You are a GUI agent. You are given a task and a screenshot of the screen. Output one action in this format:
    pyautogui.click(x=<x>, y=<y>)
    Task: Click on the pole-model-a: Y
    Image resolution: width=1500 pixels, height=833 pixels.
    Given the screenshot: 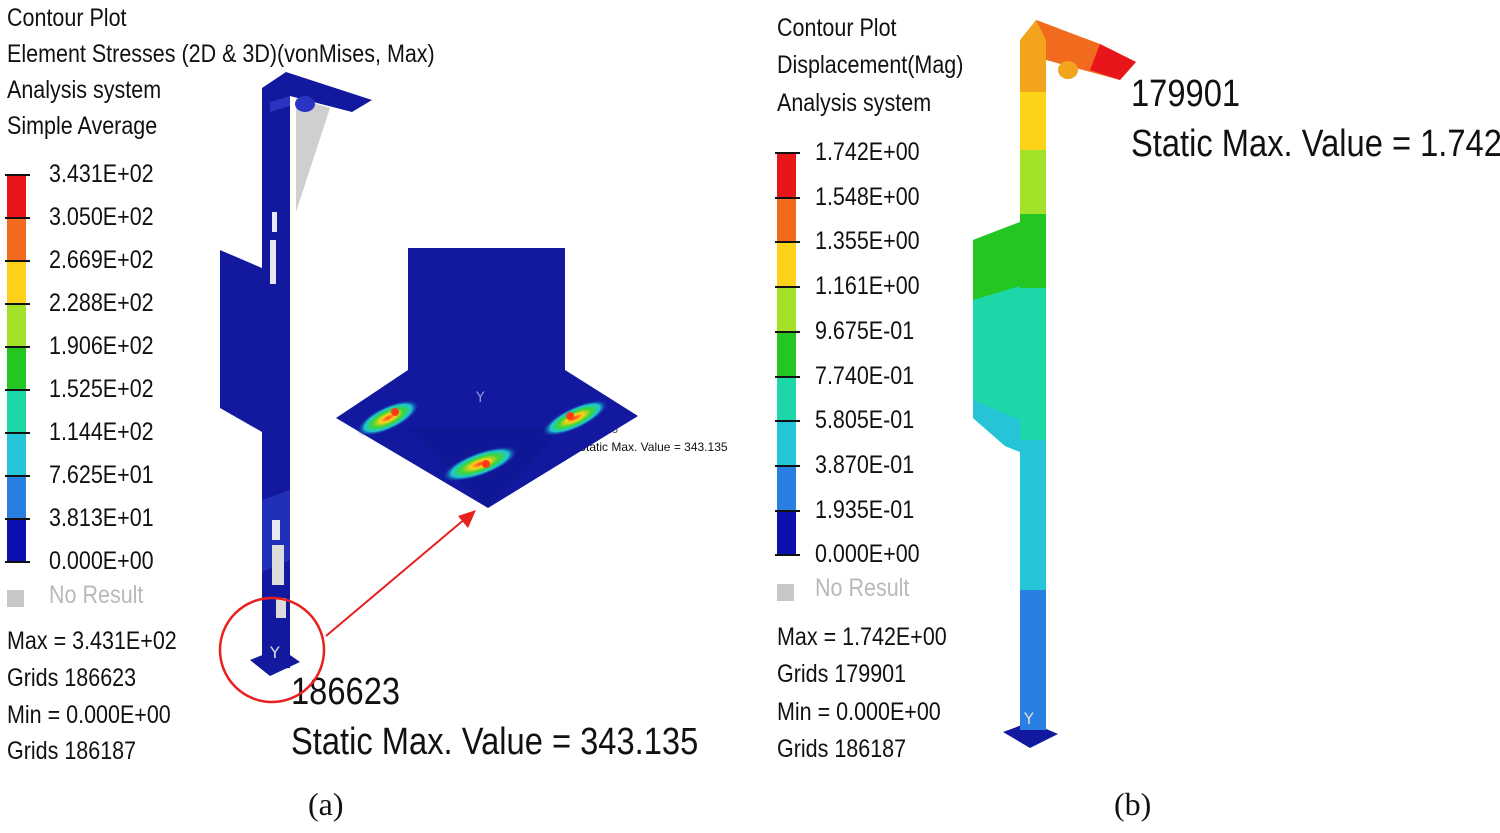 What is the action you would take?
    pyautogui.click(x=296, y=374)
    